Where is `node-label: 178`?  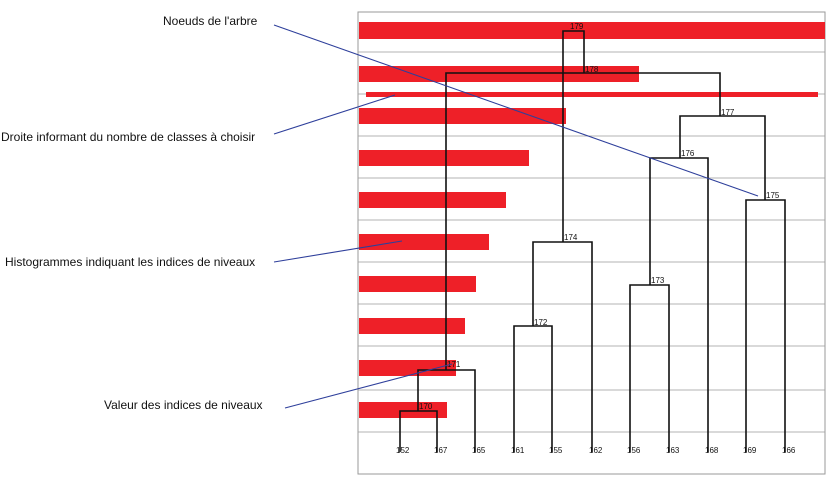 node-label: 178 is located at coordinates (592, 69).